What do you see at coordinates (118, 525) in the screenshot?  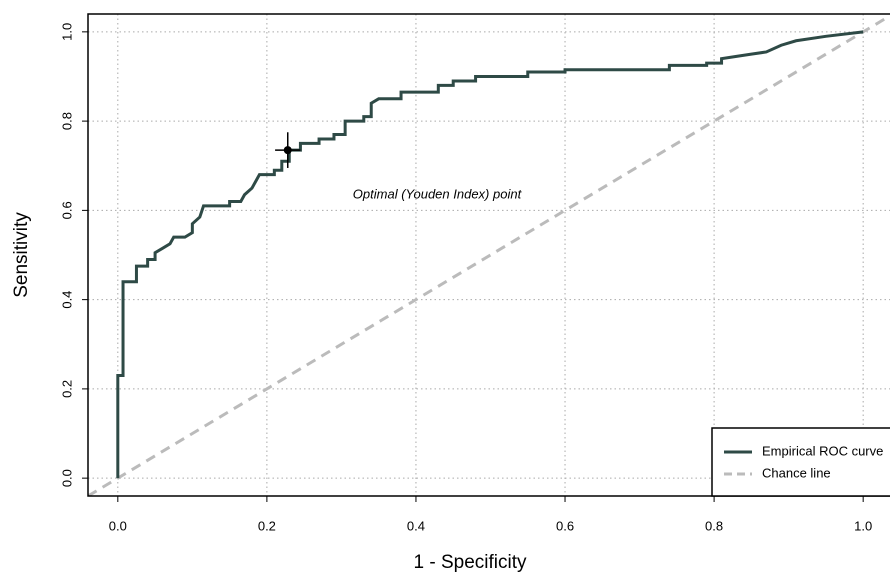 I see `x-tick-label: 0.0` at bounding box center [118, 525].